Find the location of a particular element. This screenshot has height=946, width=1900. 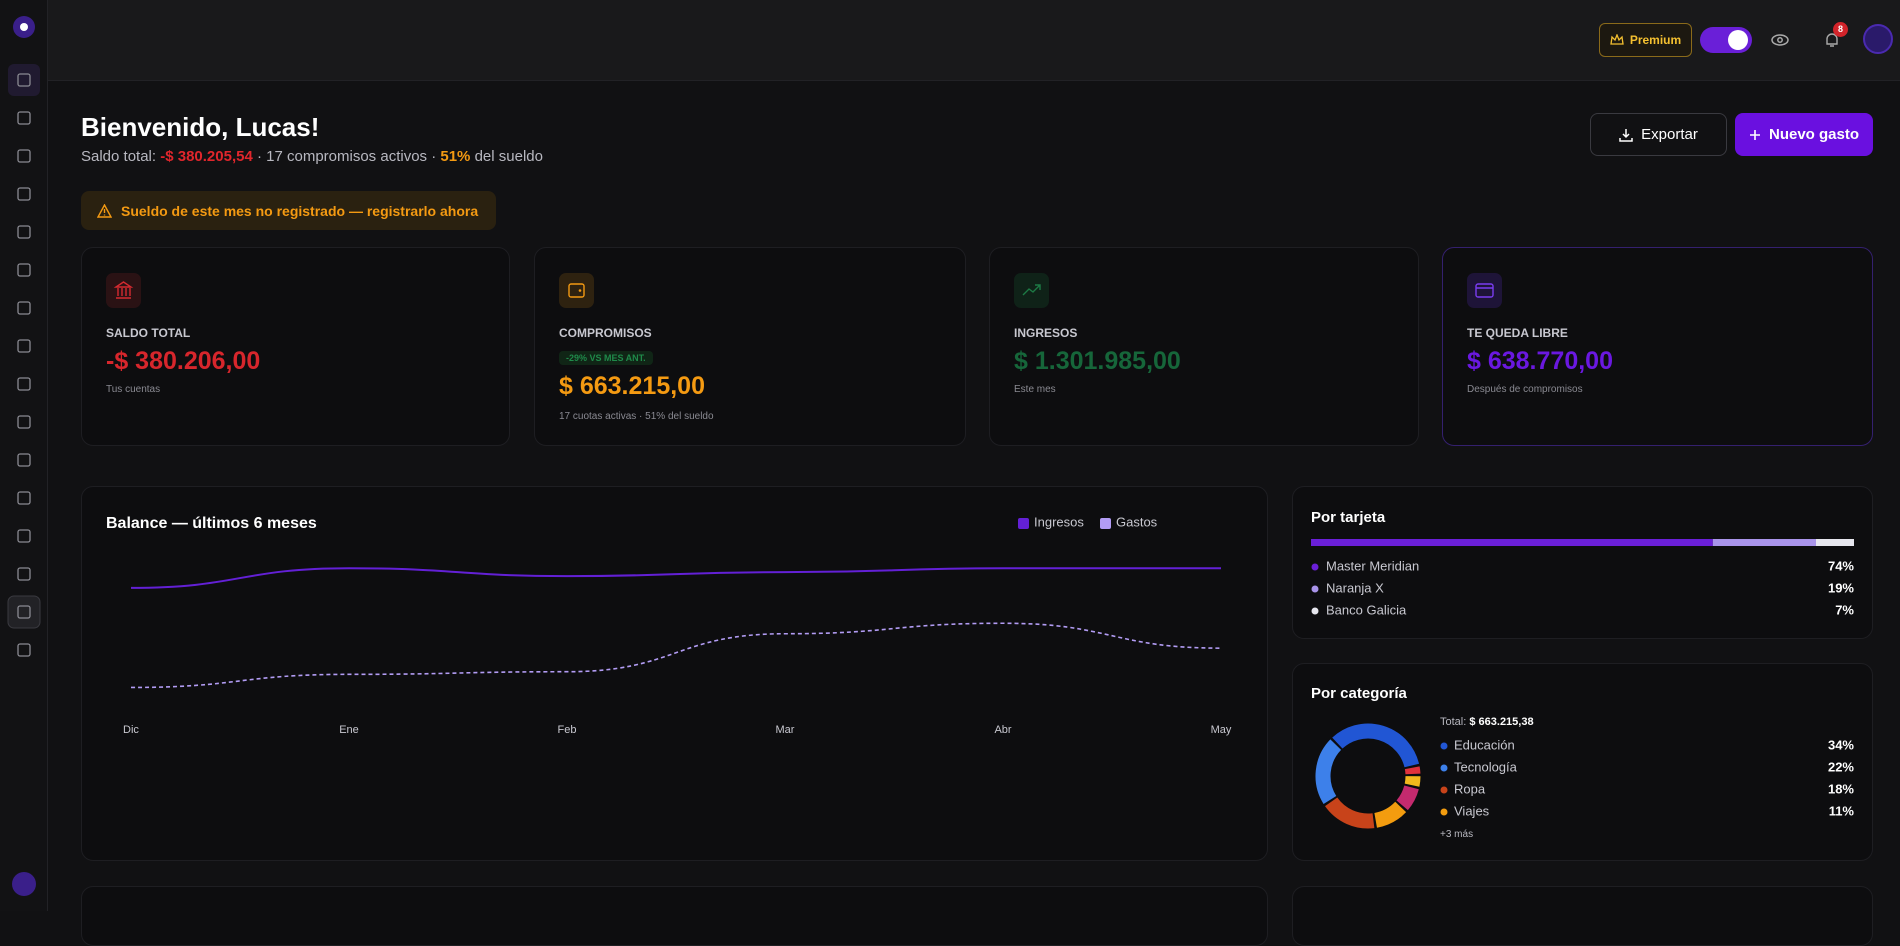

item-name: Educación is located at coordinates (1484, 744).